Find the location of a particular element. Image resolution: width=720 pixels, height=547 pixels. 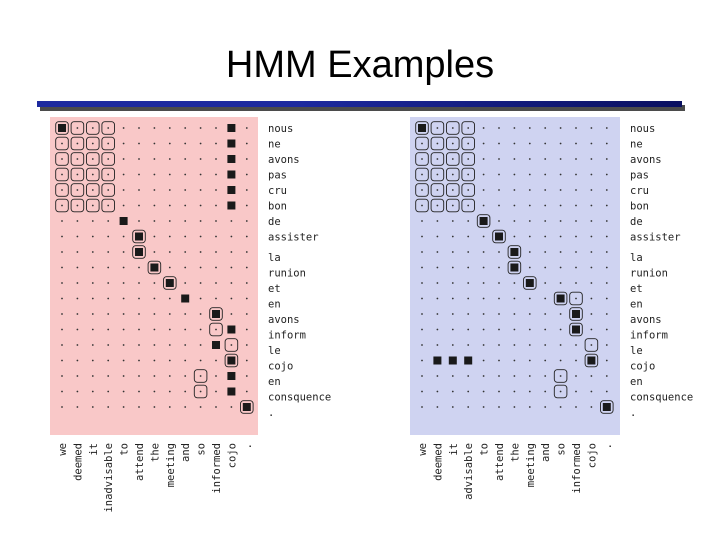

title-rule is located at coordinates (359, 104).